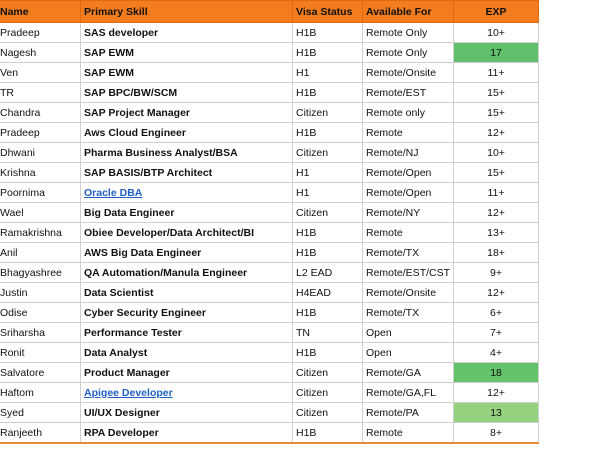 The width and height of the screenshot is (600, 450). I want to click on name-cell: Ranjeeth, so click(40, 433).